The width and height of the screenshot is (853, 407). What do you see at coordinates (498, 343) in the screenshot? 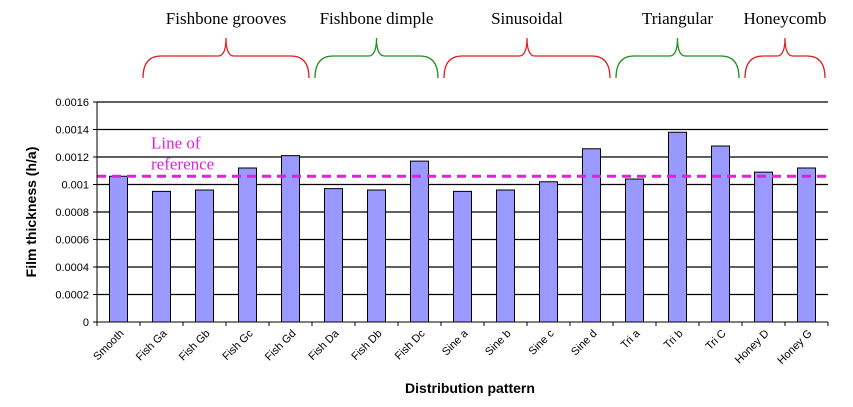
I see `x-tick-label: Sine b` at bounding box center [498, 343].